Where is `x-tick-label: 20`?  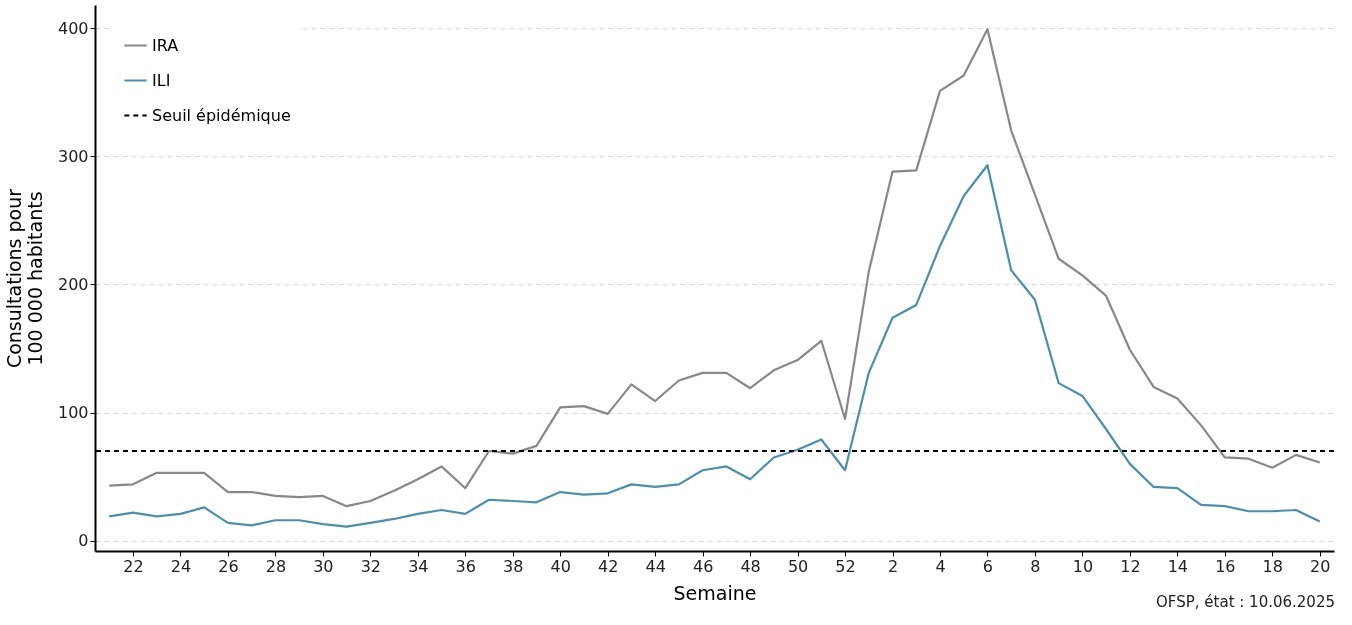
x-tick-label: 20 is located at coordinates (1320, 566).